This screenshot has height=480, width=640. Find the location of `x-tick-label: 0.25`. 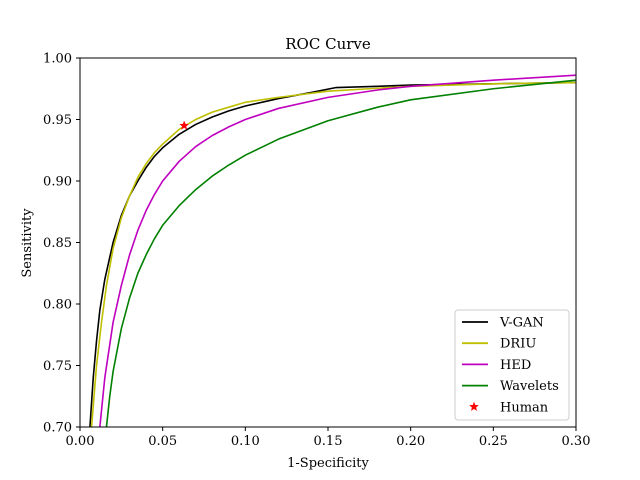

x-tick-label: 0.25 is located at coordinates (493, 441).